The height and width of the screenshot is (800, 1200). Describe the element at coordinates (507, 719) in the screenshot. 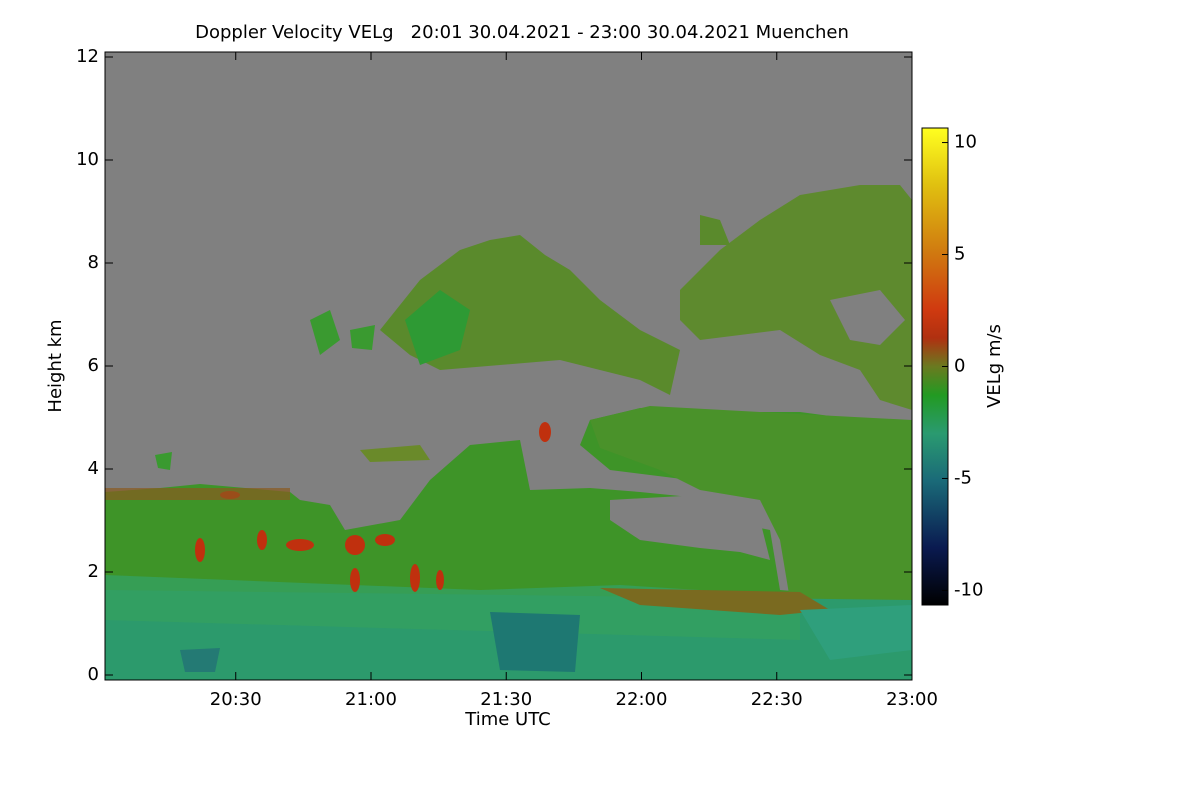

I see `x-axis-label: Time UTC` at that location.